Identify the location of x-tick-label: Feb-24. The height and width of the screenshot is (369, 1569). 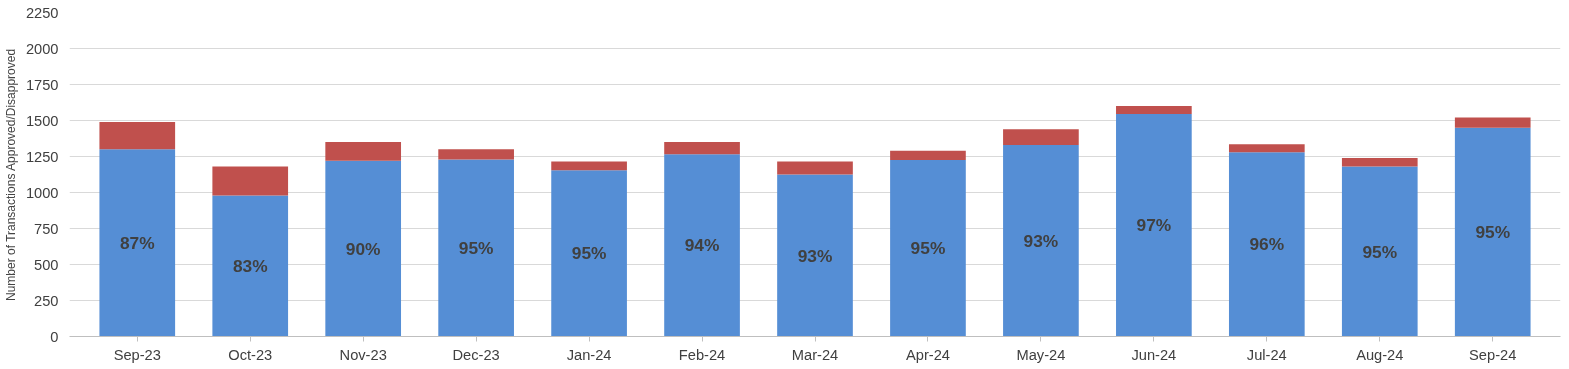
(702, 354).